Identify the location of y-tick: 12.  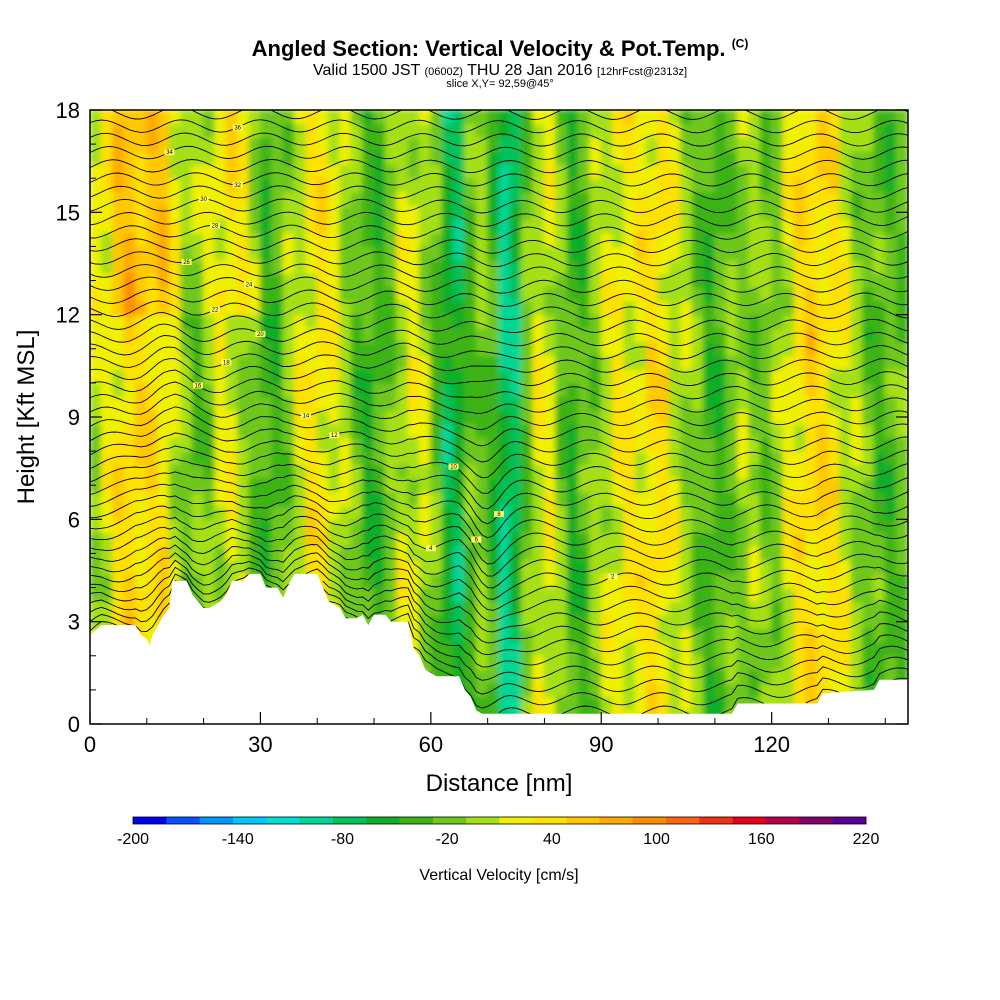
(482, 315).